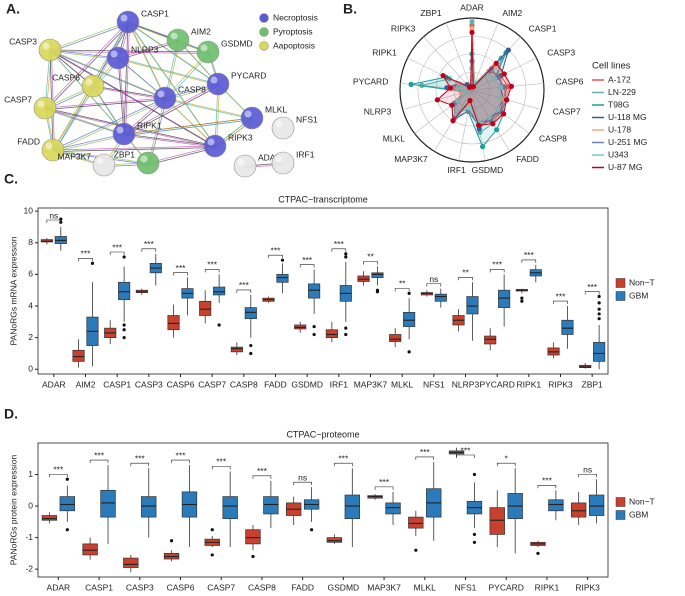  Describe the element at coordinates (618, 154) in the screenshot. I see `legend-label: U343` at that location.